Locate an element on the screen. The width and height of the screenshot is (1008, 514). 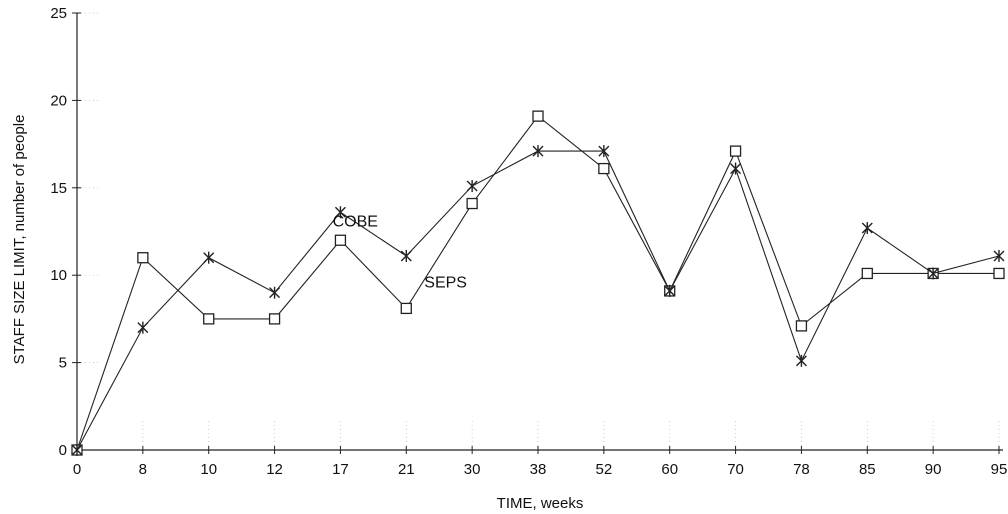
y-tick-label: 20 is located at coordinates (58, 100).